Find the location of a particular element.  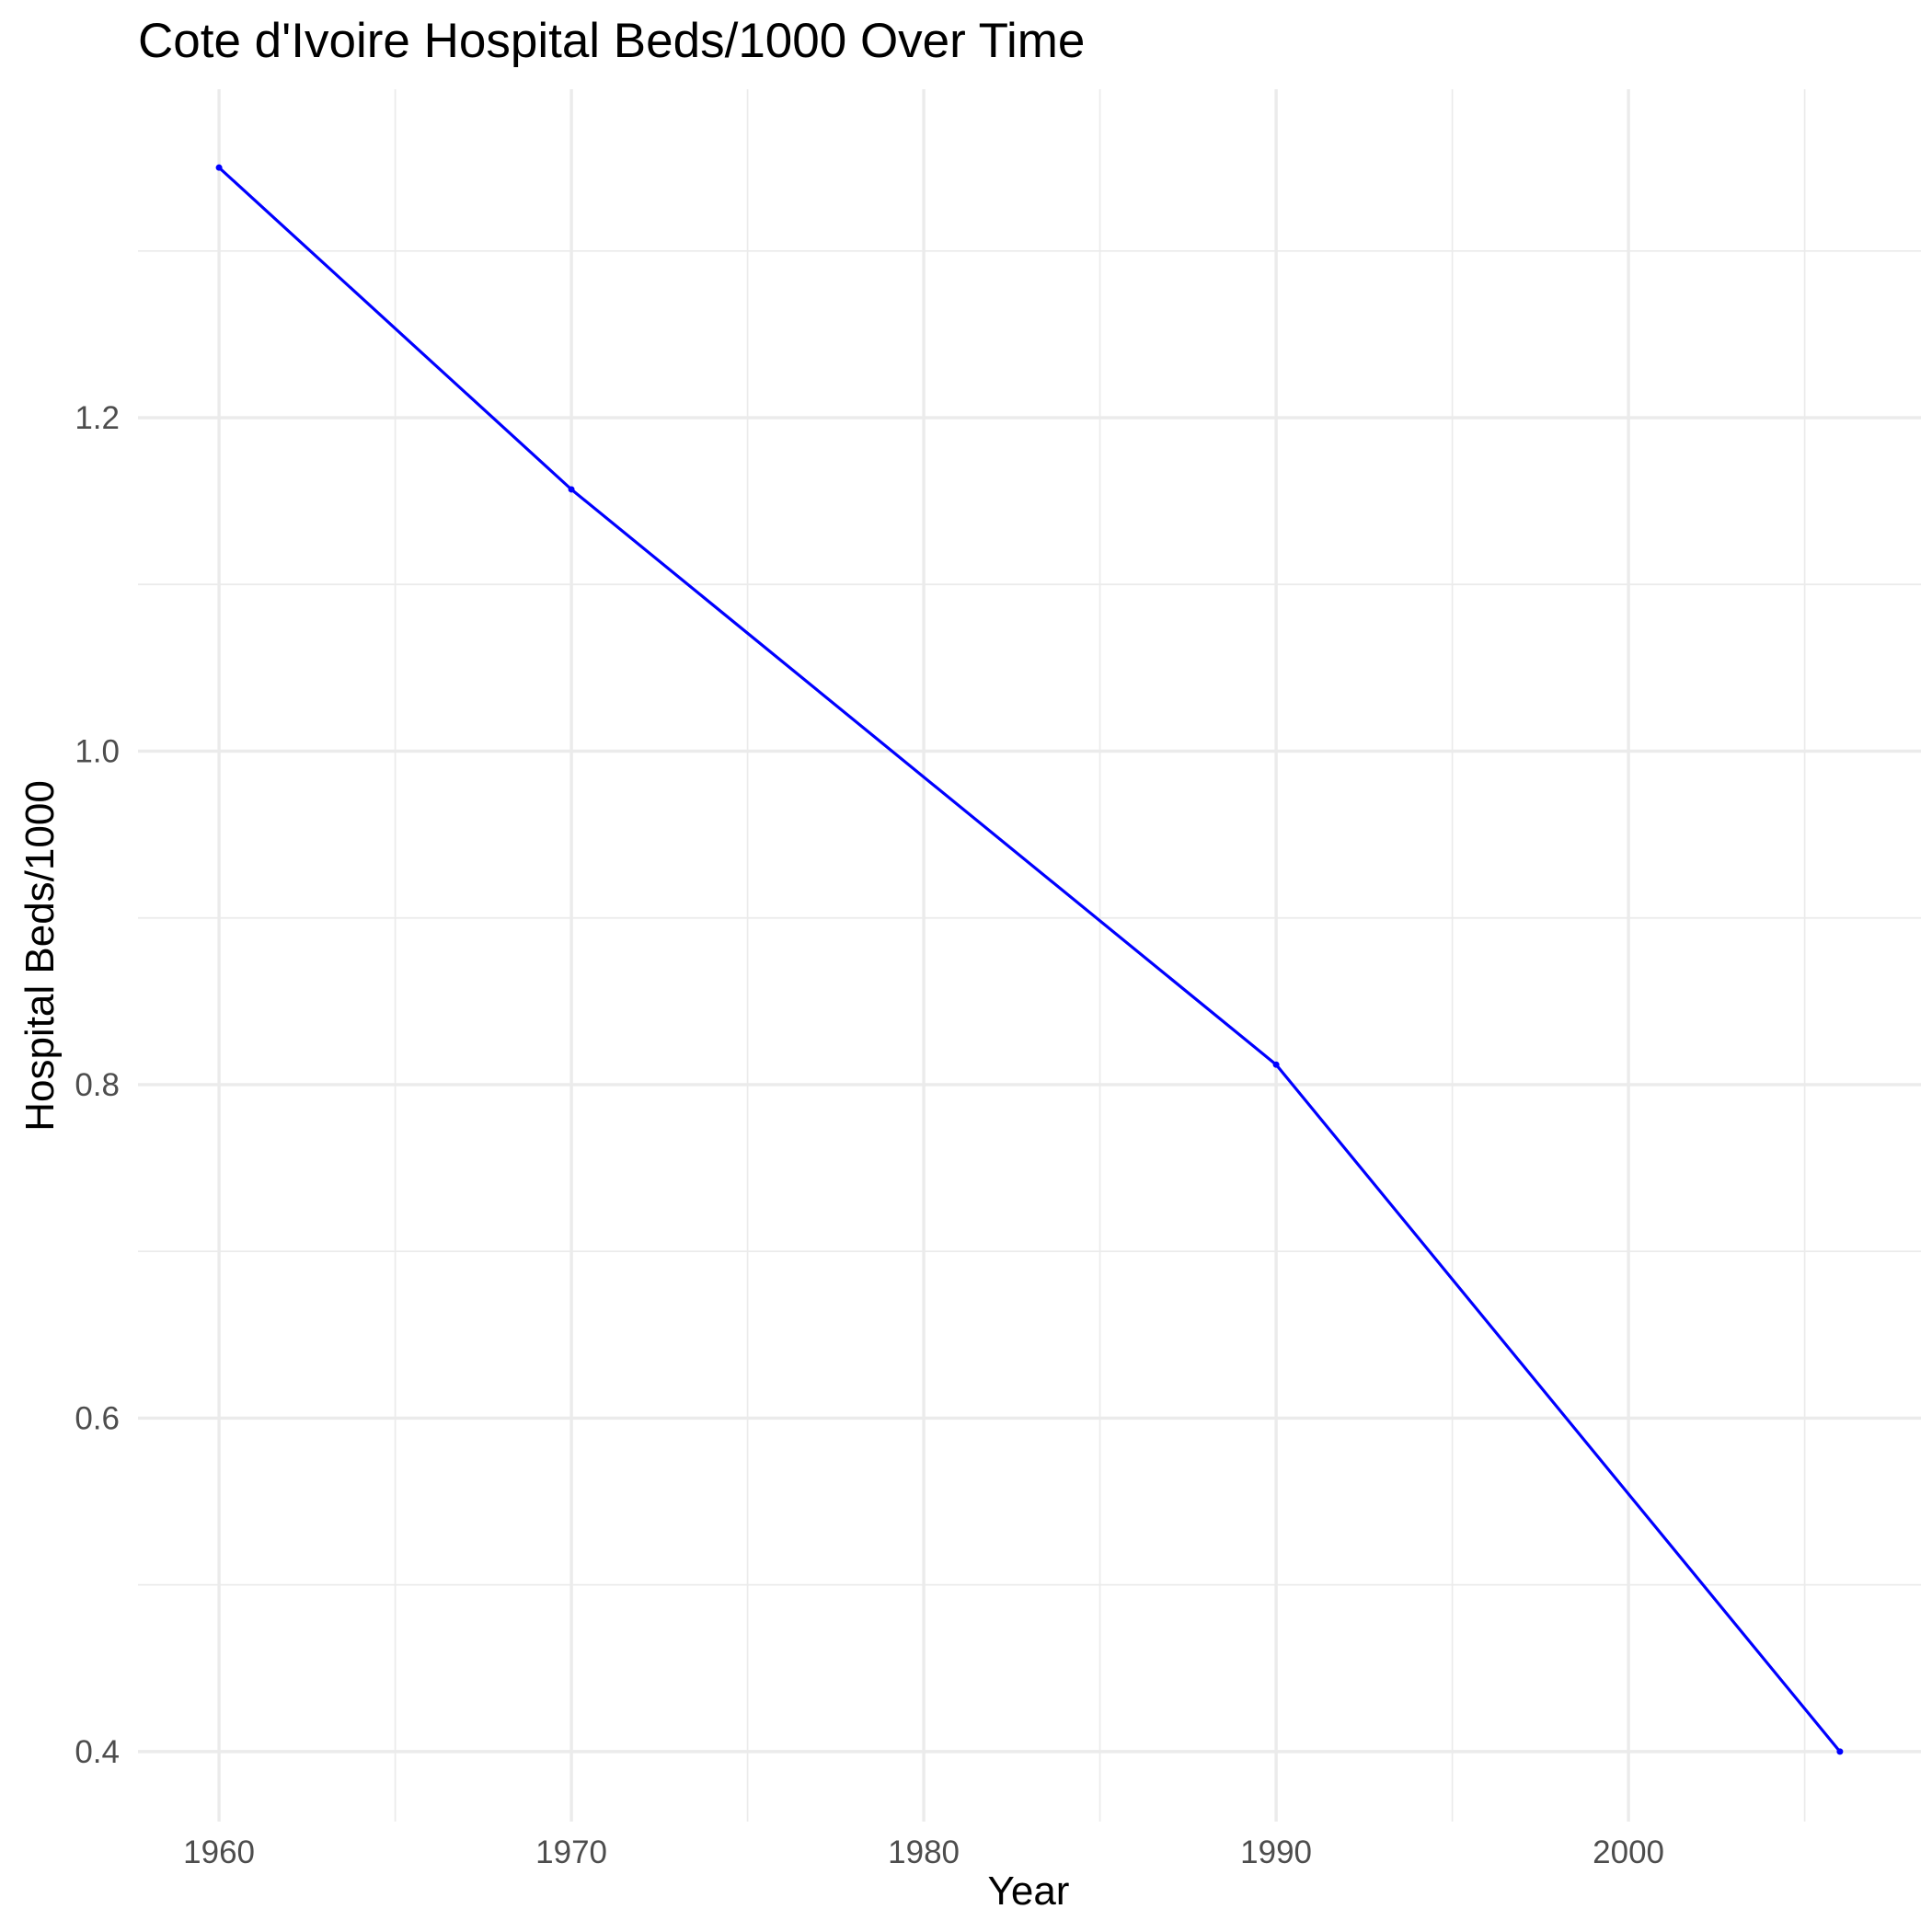

x-tick-label: 1990 is located at coordinates (1276, 1852).